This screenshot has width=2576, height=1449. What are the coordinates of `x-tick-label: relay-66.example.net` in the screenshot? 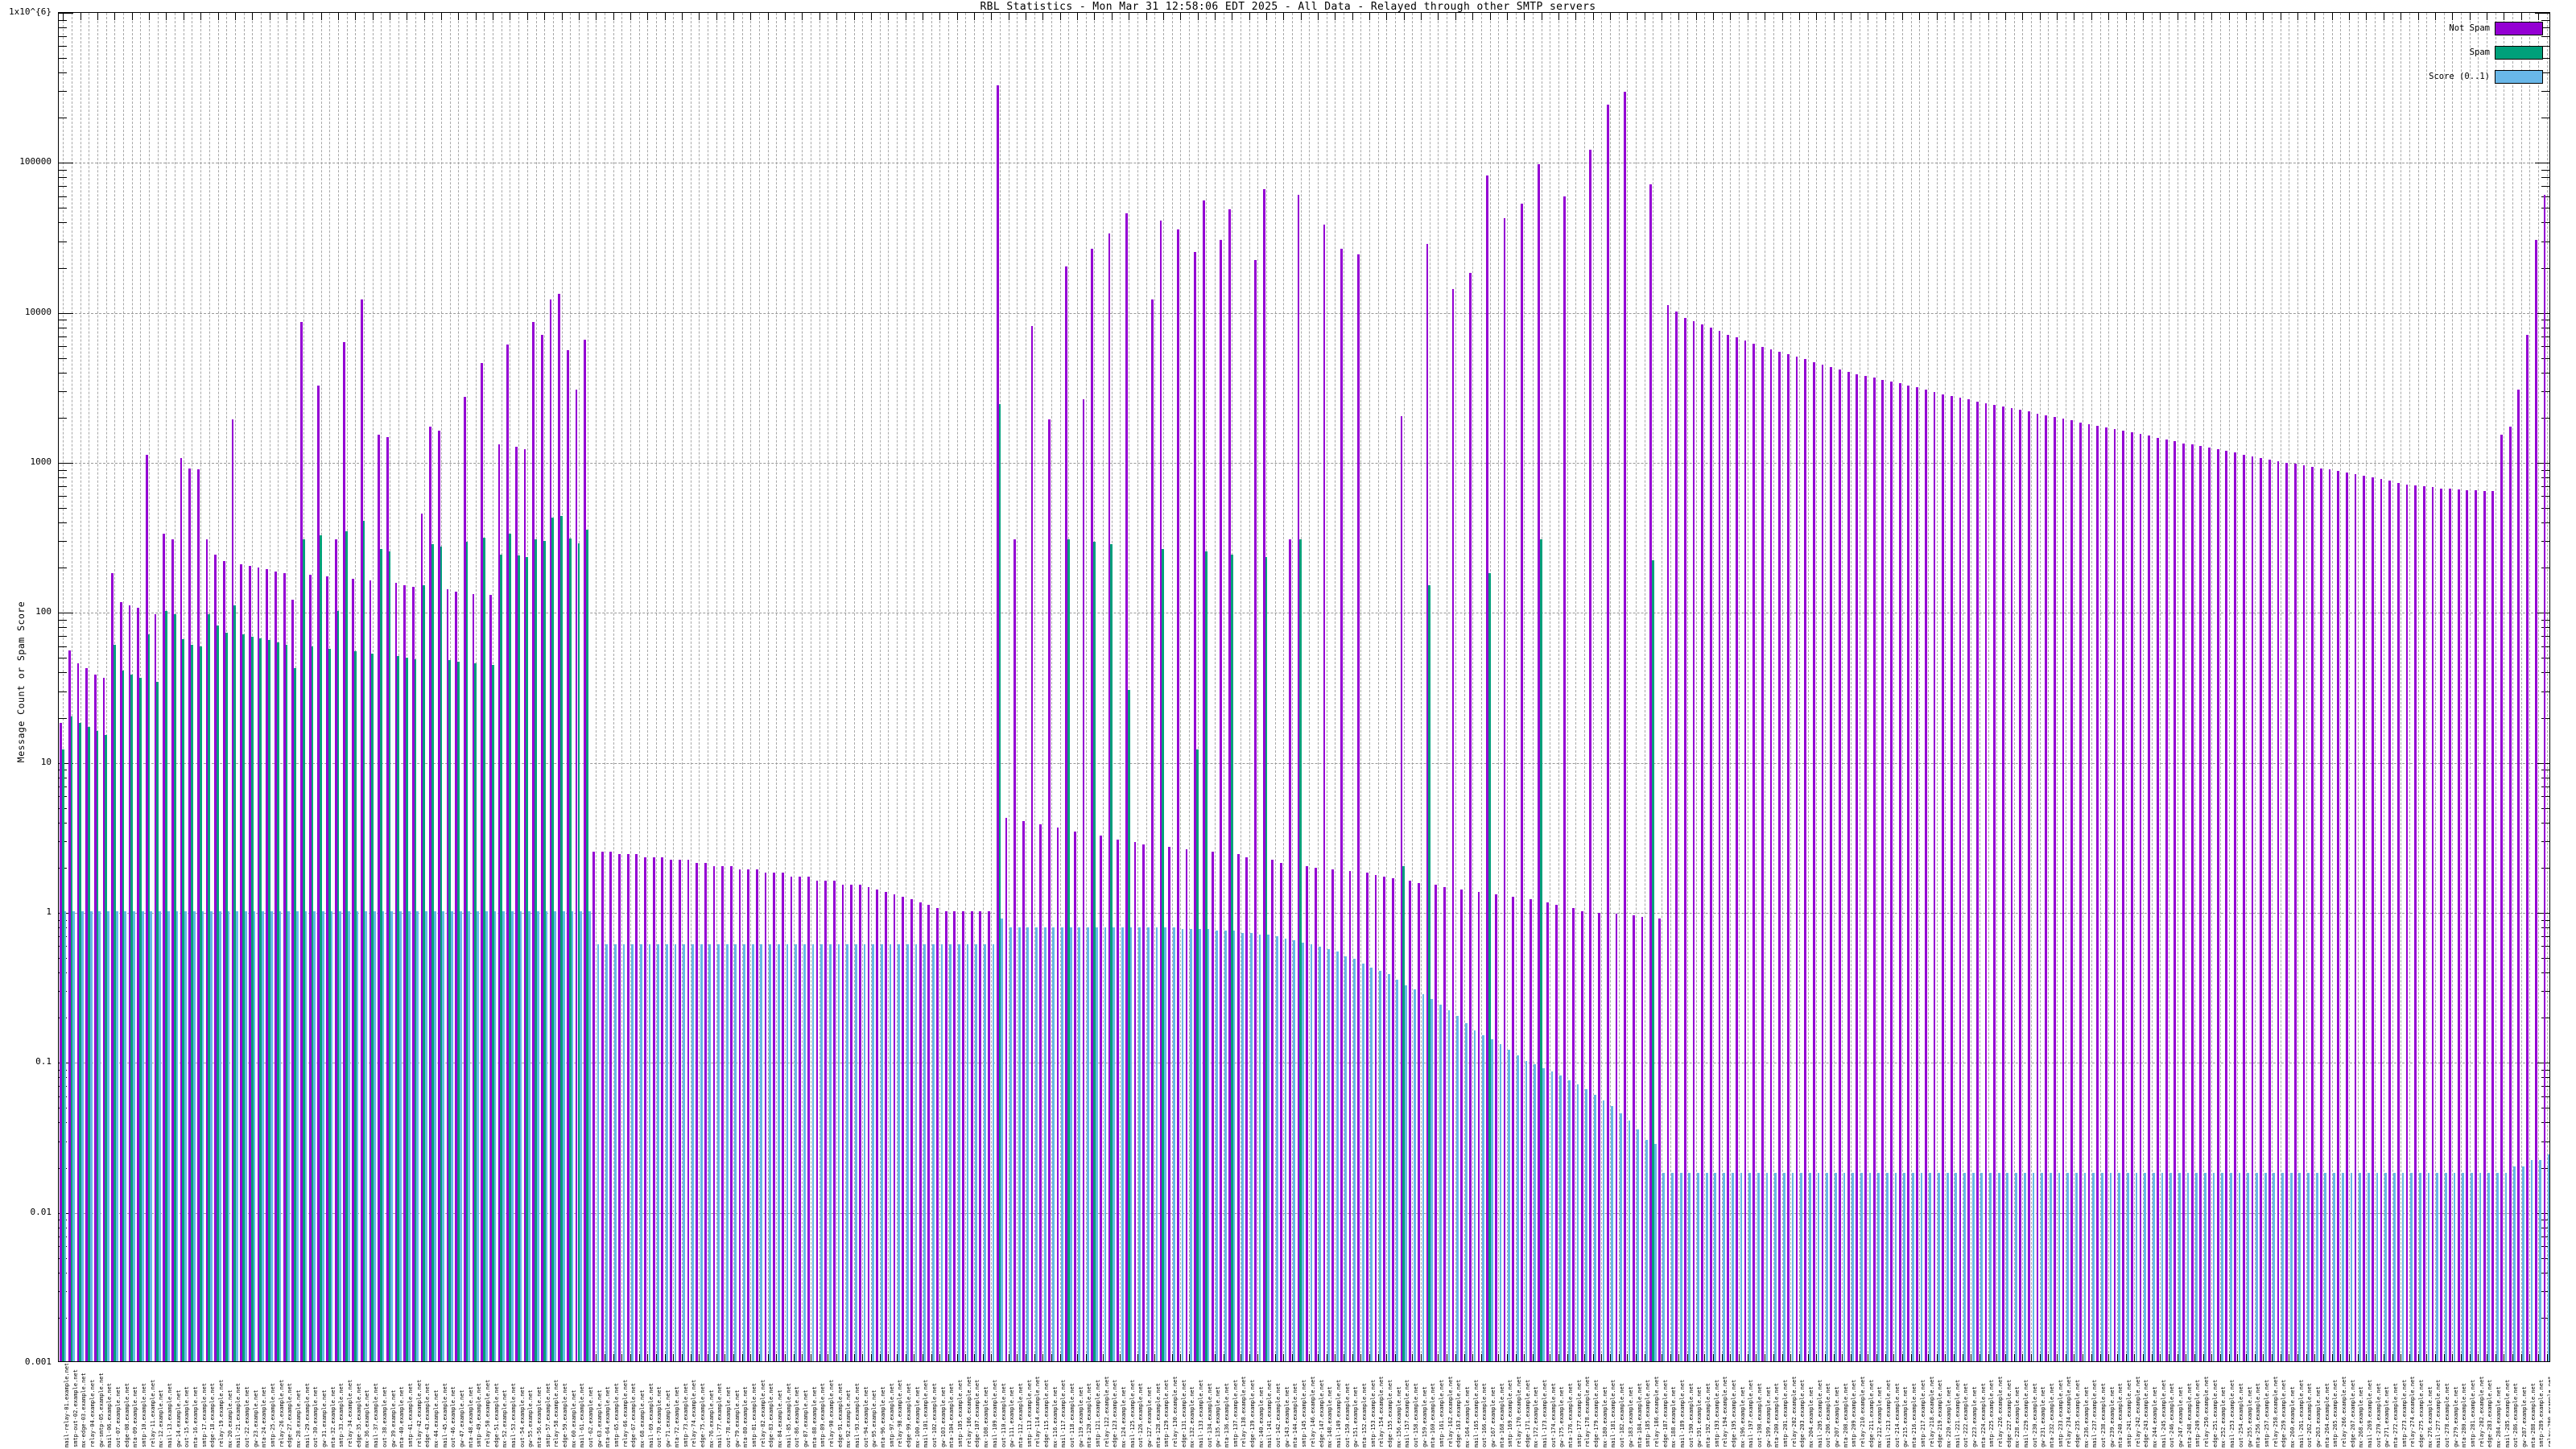 It's located at (625, 1413).